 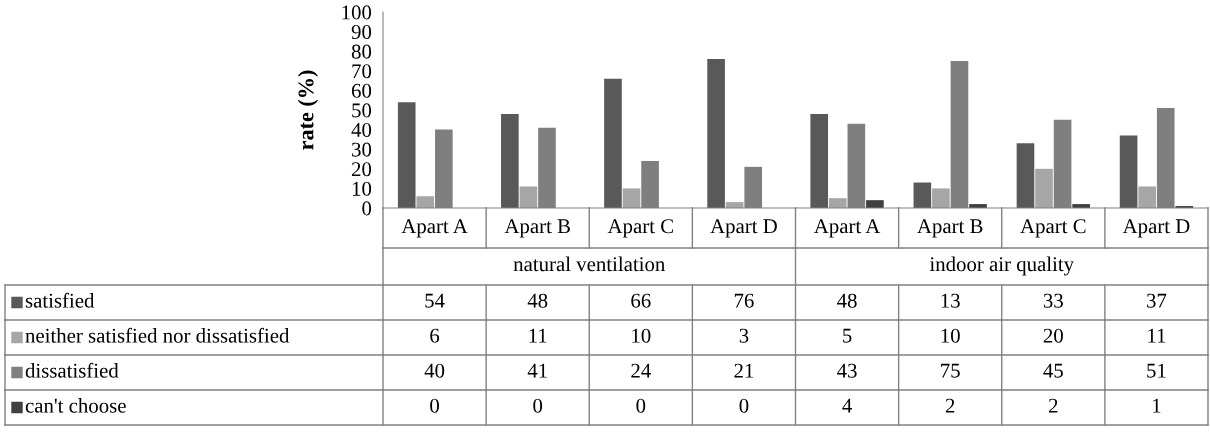 I want to click on text: indoor air quality, so click(x=1001, y=266).